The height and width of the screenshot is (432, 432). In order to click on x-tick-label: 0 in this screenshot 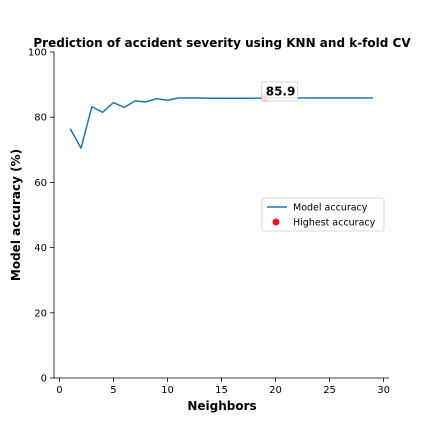, I will do `click(59, 390)`.